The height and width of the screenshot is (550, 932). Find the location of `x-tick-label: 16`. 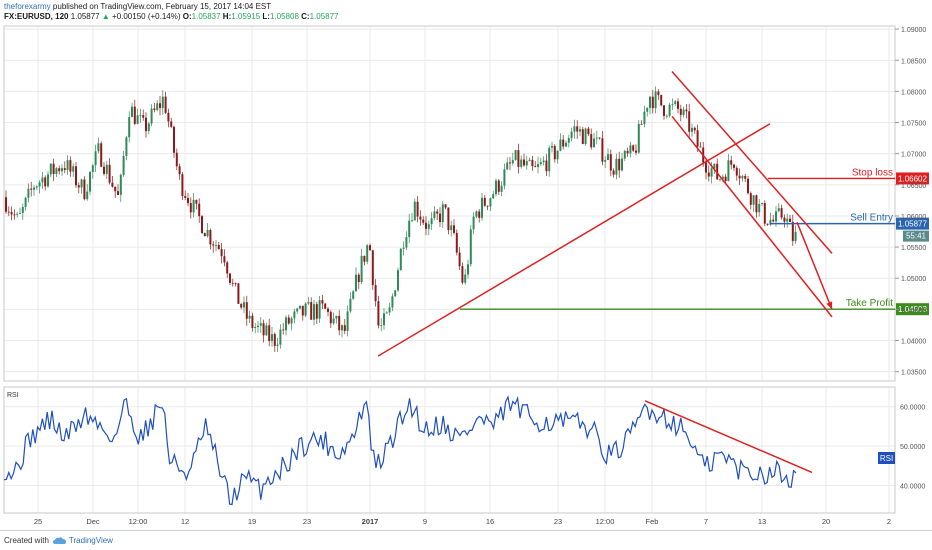

x-tick-label: 16 is located at coordinates (490, 521).